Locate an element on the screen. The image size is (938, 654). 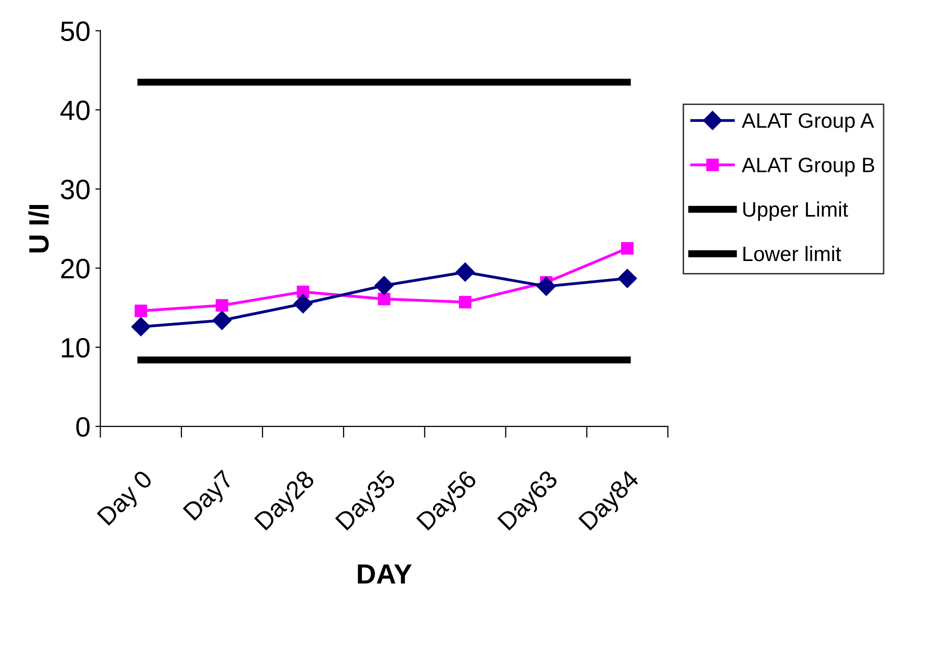
y-tick-label: 30 is located at coordinates (75, 190).